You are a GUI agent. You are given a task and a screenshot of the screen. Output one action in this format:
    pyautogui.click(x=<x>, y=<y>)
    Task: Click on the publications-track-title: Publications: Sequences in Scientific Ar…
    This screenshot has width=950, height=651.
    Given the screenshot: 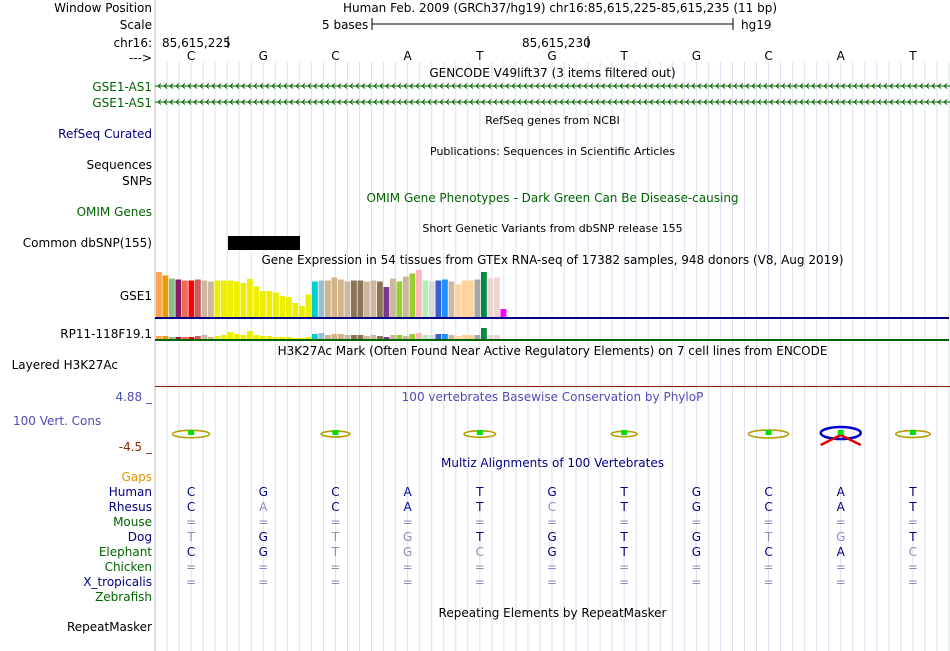 What is the action you would take?
    pyautogui.click(x=552, y=151)
    